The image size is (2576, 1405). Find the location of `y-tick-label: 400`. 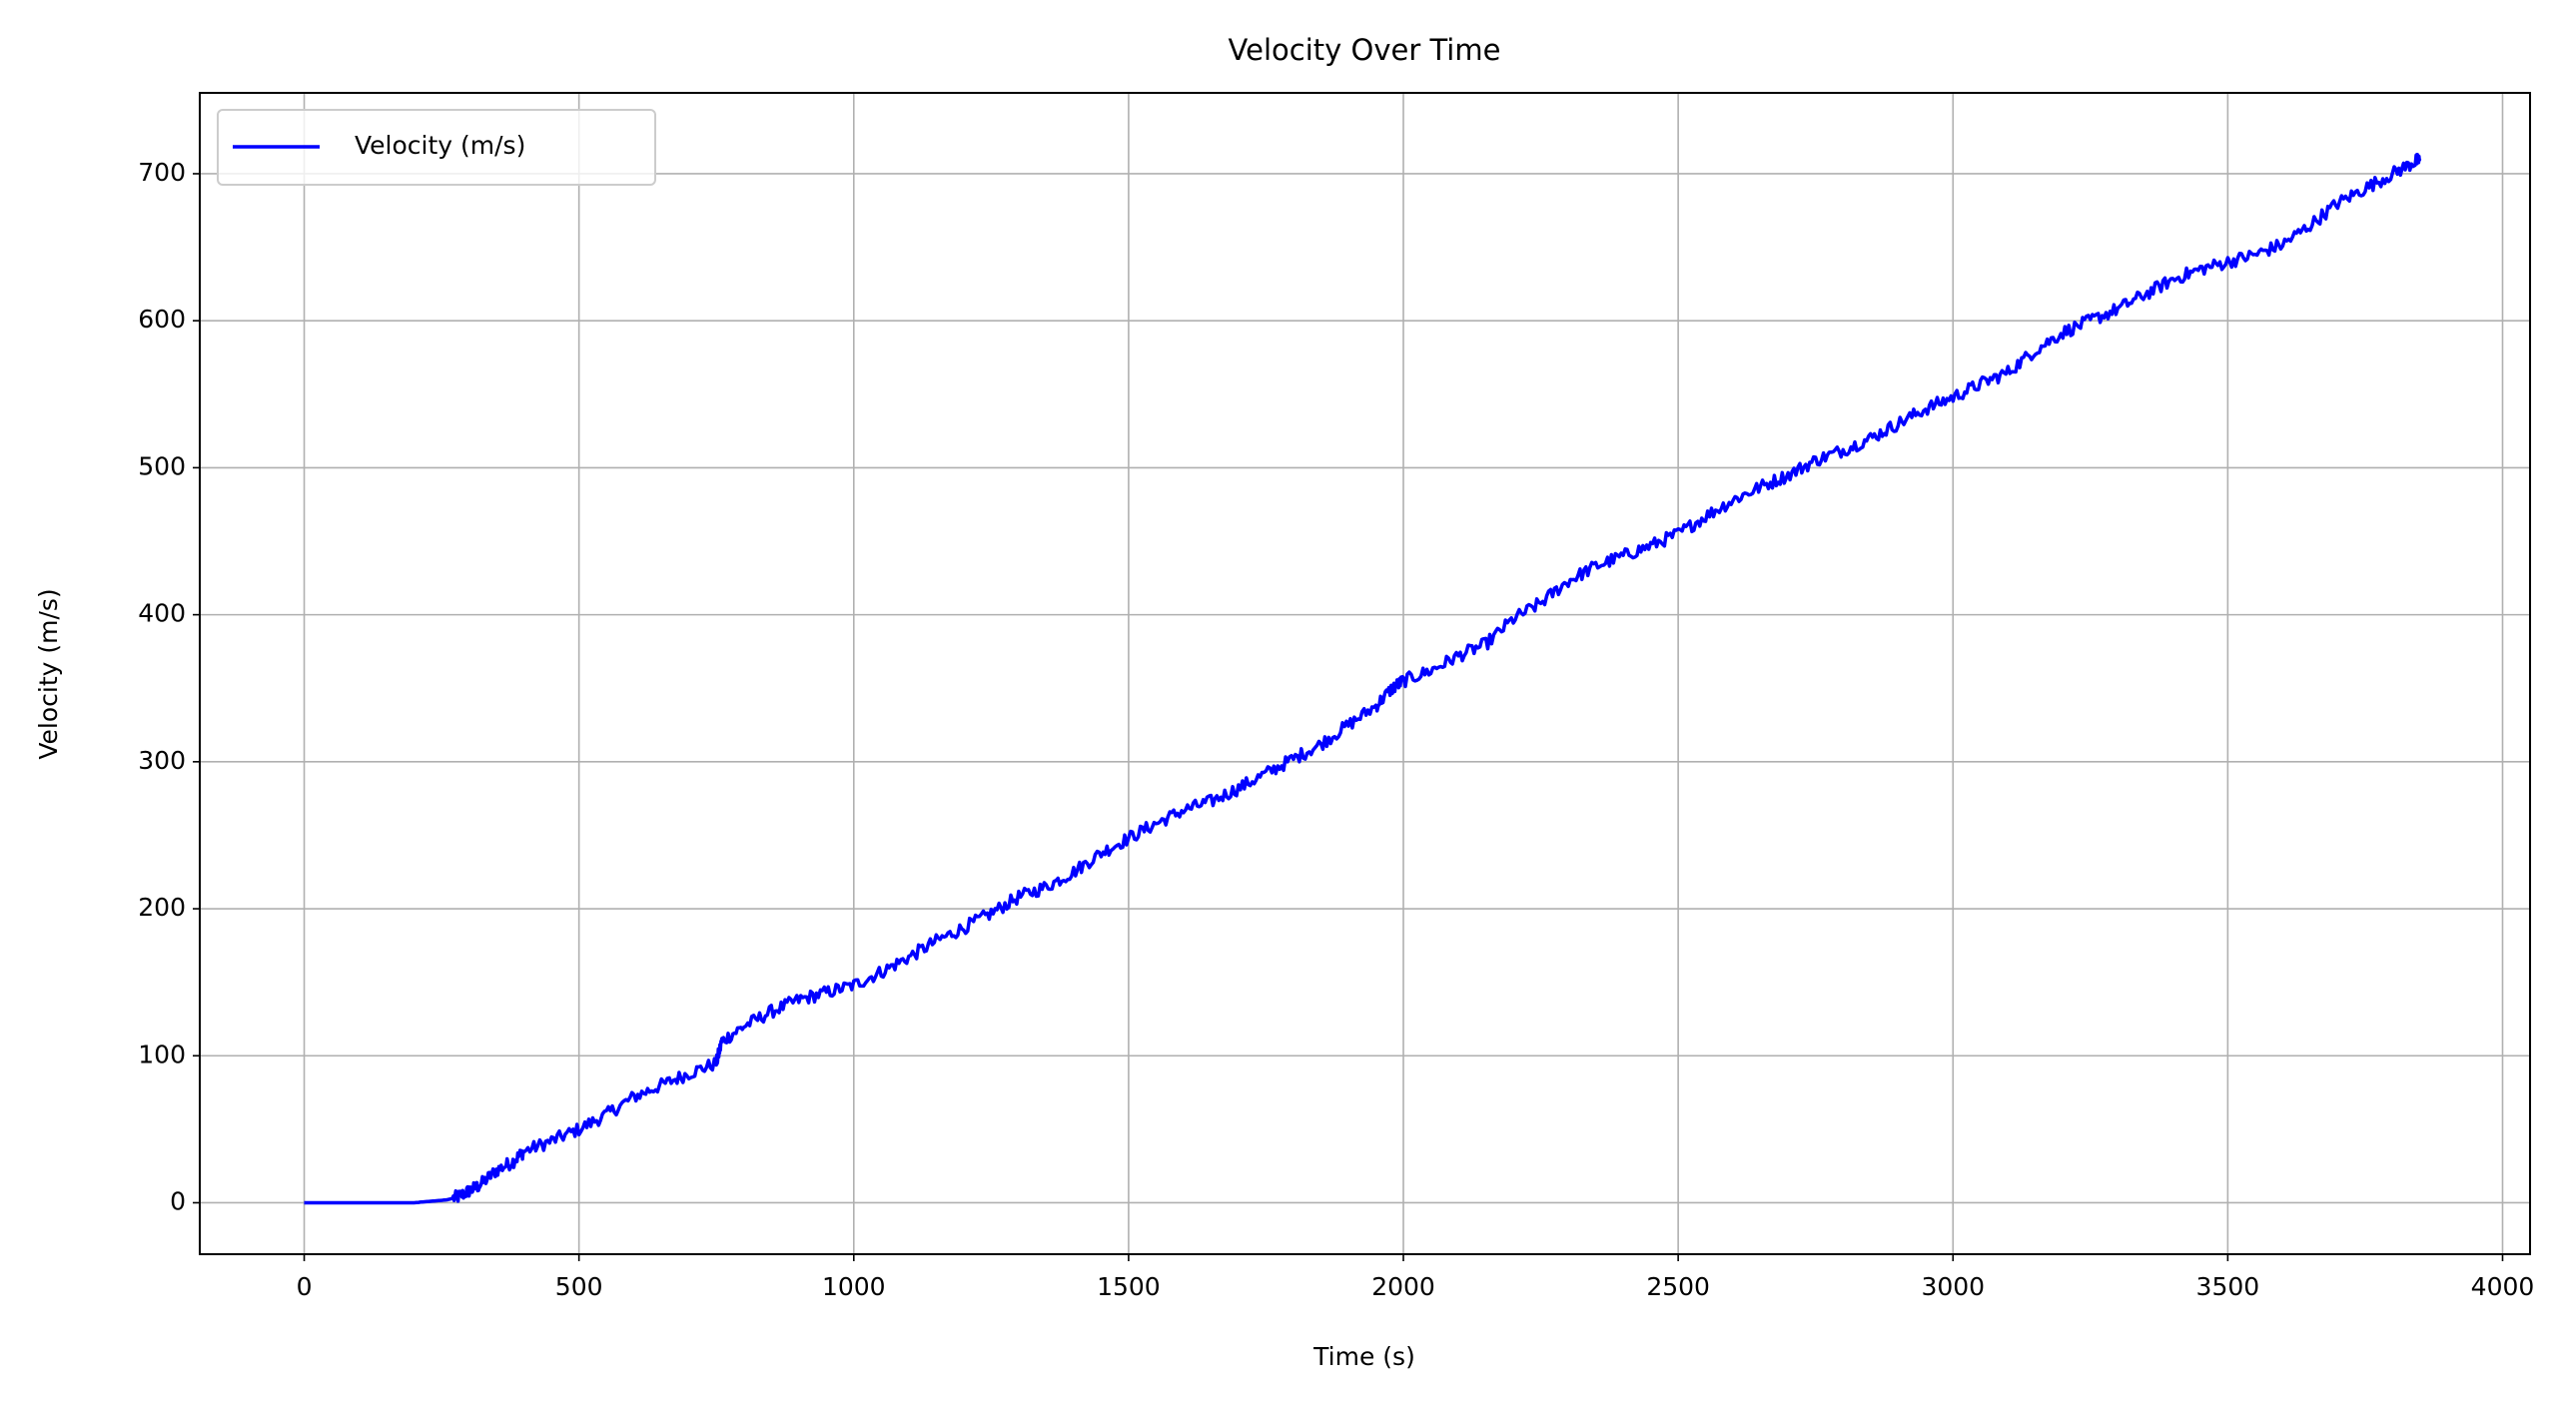

y-tick-label: 400 is located at coordinates (162, 613).